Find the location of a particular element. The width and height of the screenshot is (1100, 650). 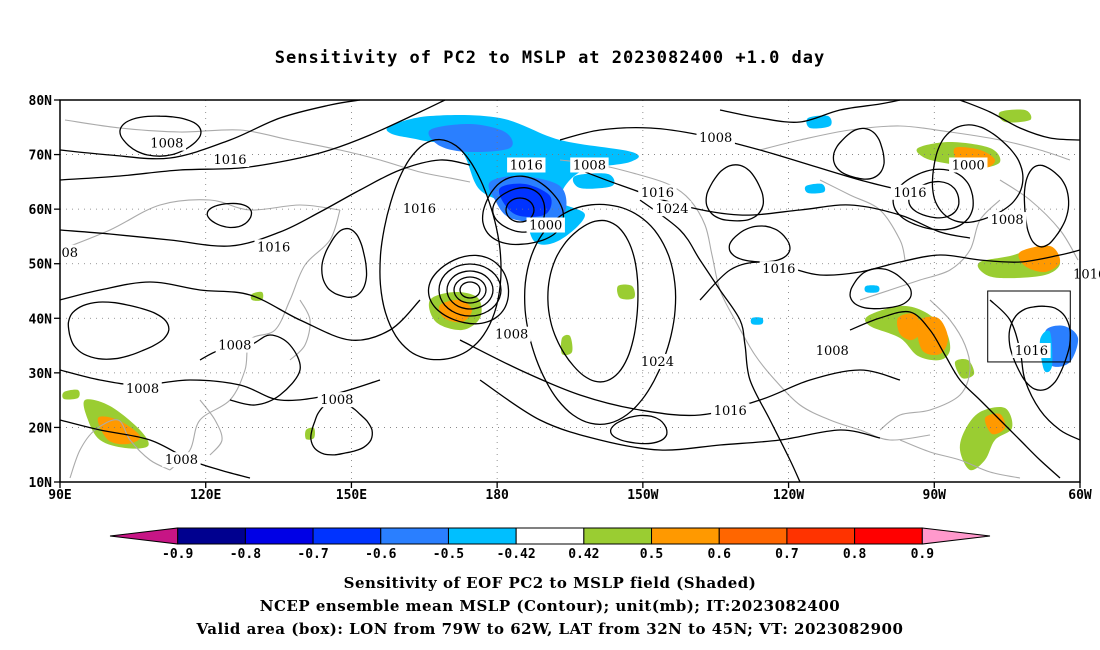

contour-label: 1000 is located at coordinates (968, 165).